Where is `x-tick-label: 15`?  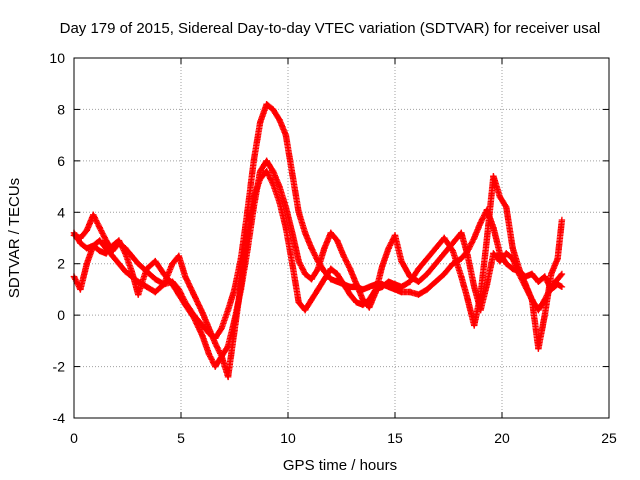 x-tick-label: 15 is located at coordinates (395, 438).